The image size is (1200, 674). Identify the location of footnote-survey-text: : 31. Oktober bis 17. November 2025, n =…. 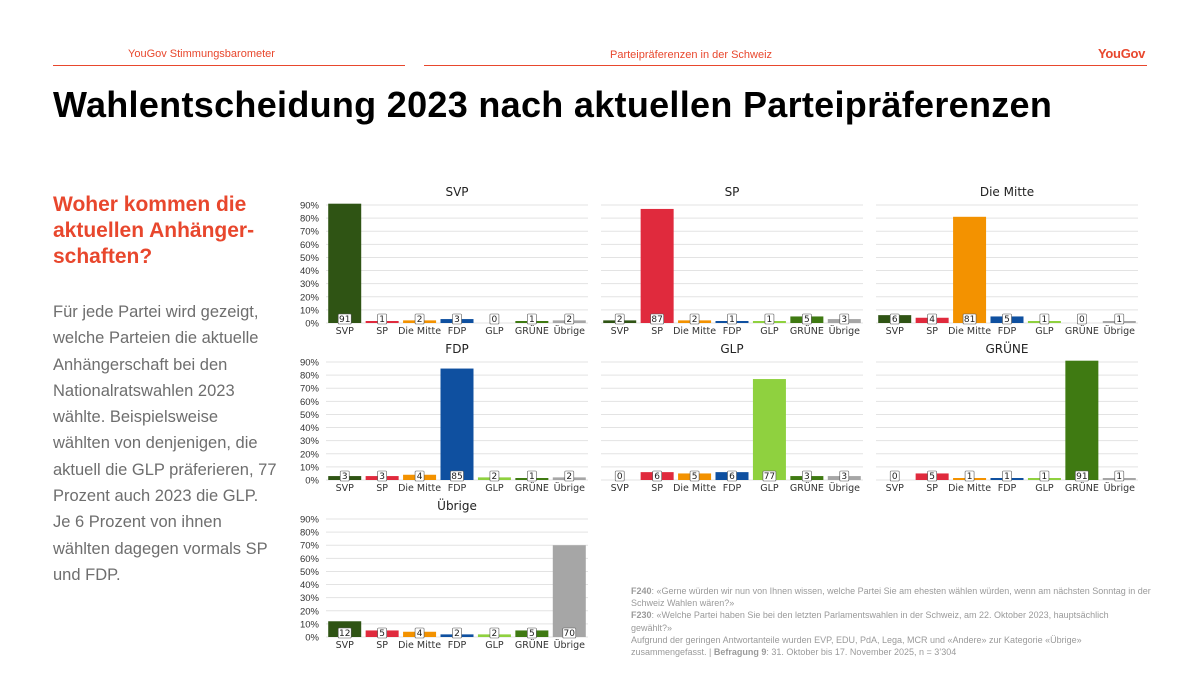
(861, 652).